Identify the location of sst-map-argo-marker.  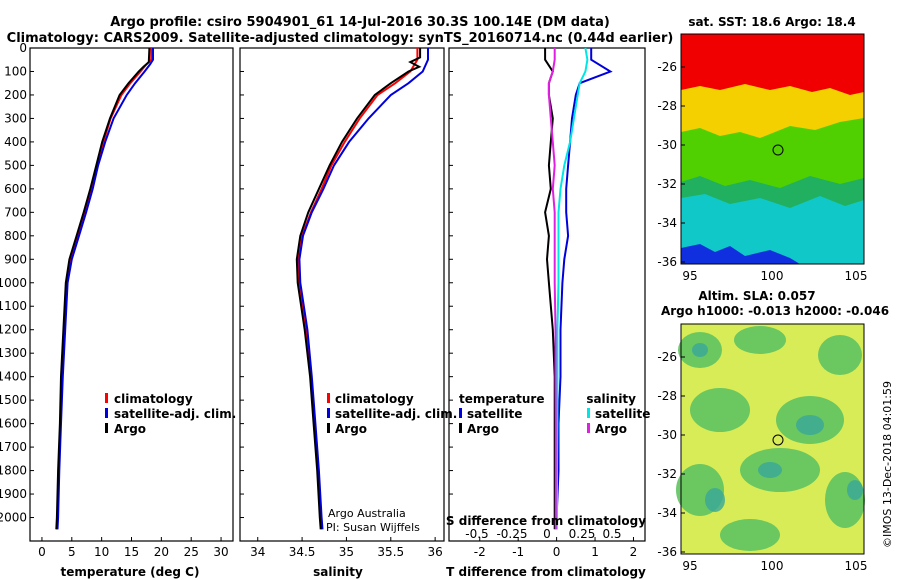
(778, 150).